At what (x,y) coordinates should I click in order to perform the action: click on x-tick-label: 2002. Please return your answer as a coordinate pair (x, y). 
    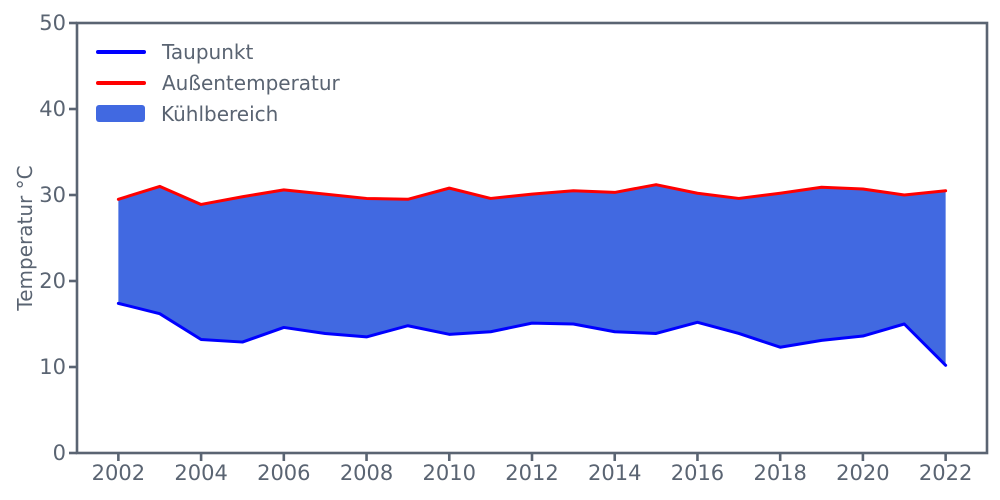
    Looking at the image, I should click on (118, 473).